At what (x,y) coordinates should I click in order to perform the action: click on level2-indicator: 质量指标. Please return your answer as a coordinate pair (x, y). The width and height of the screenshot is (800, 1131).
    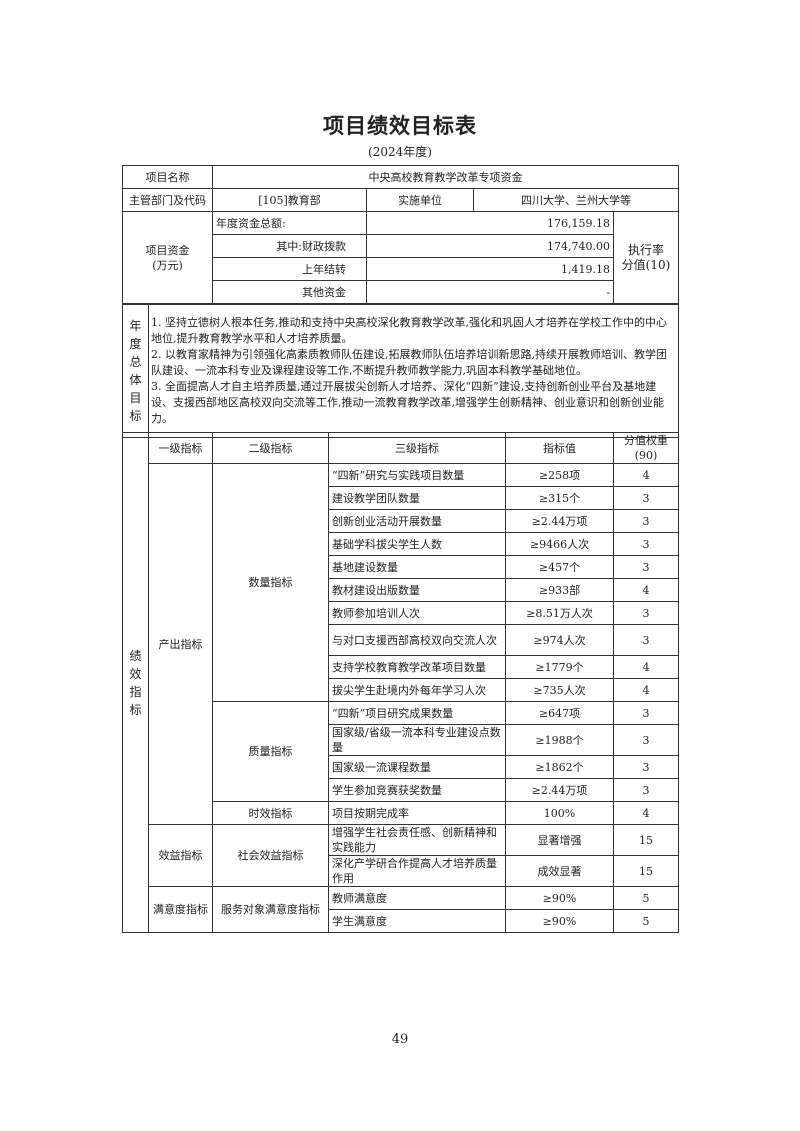
    Looking at the image, I should click on (270, 751).